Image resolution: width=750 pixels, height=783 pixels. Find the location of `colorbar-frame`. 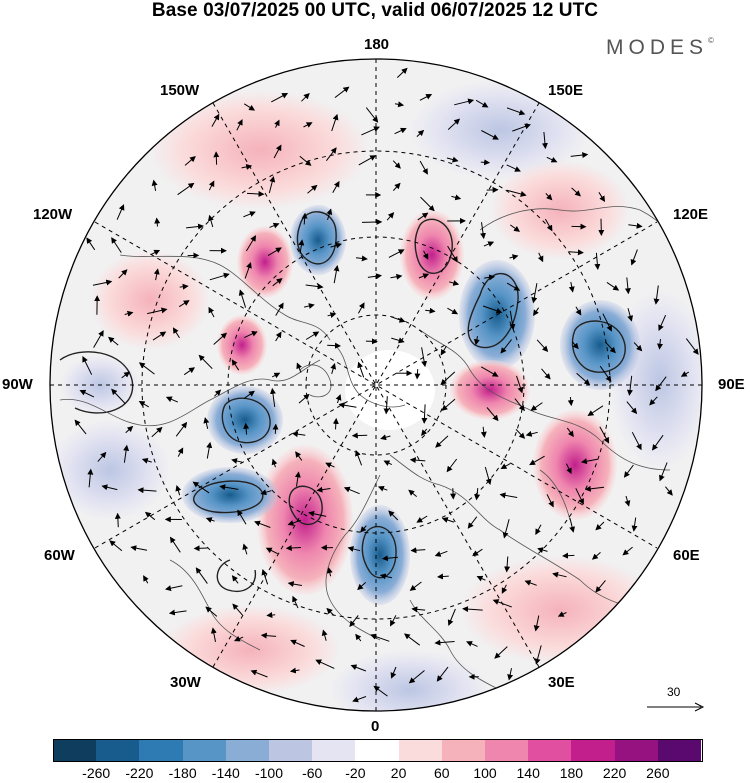

colorbar-frame is located at coordinates (378, 750).